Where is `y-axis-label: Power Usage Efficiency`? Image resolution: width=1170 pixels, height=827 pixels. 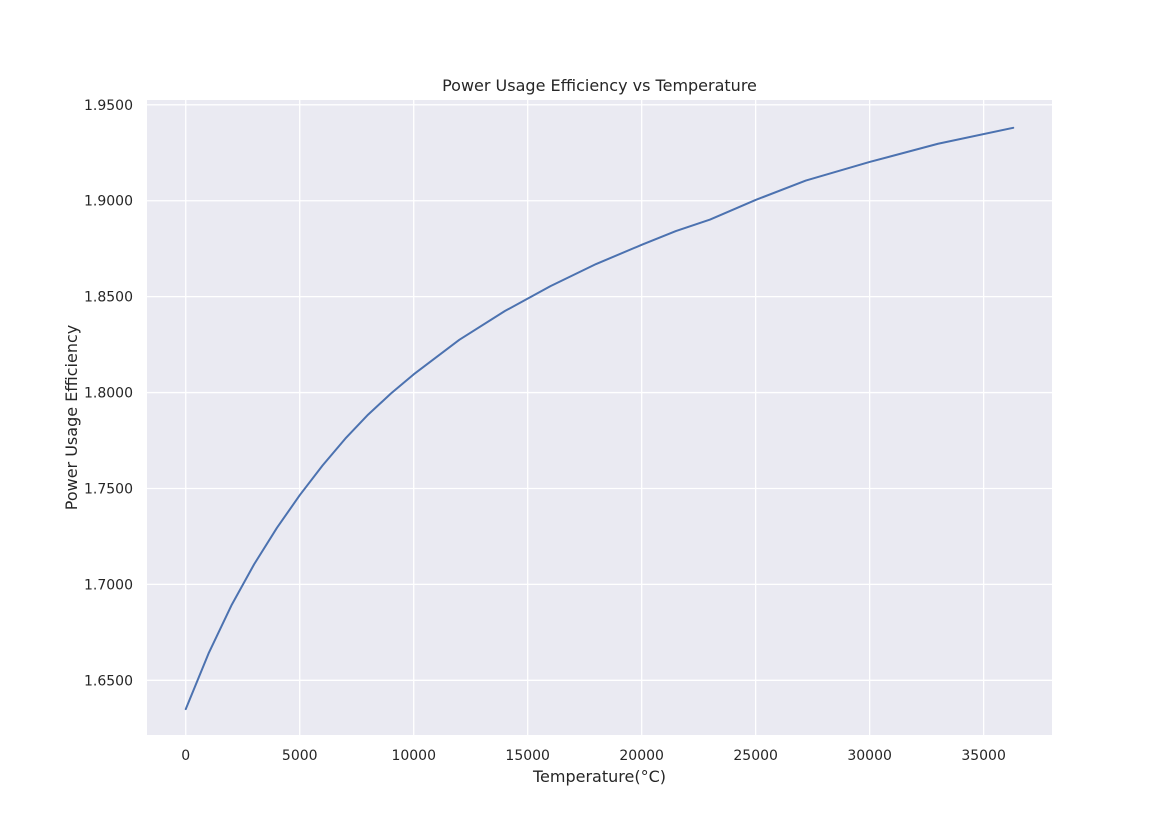
y-axis-label: Power Usage Efficiency is located at coordinates (71, 417).